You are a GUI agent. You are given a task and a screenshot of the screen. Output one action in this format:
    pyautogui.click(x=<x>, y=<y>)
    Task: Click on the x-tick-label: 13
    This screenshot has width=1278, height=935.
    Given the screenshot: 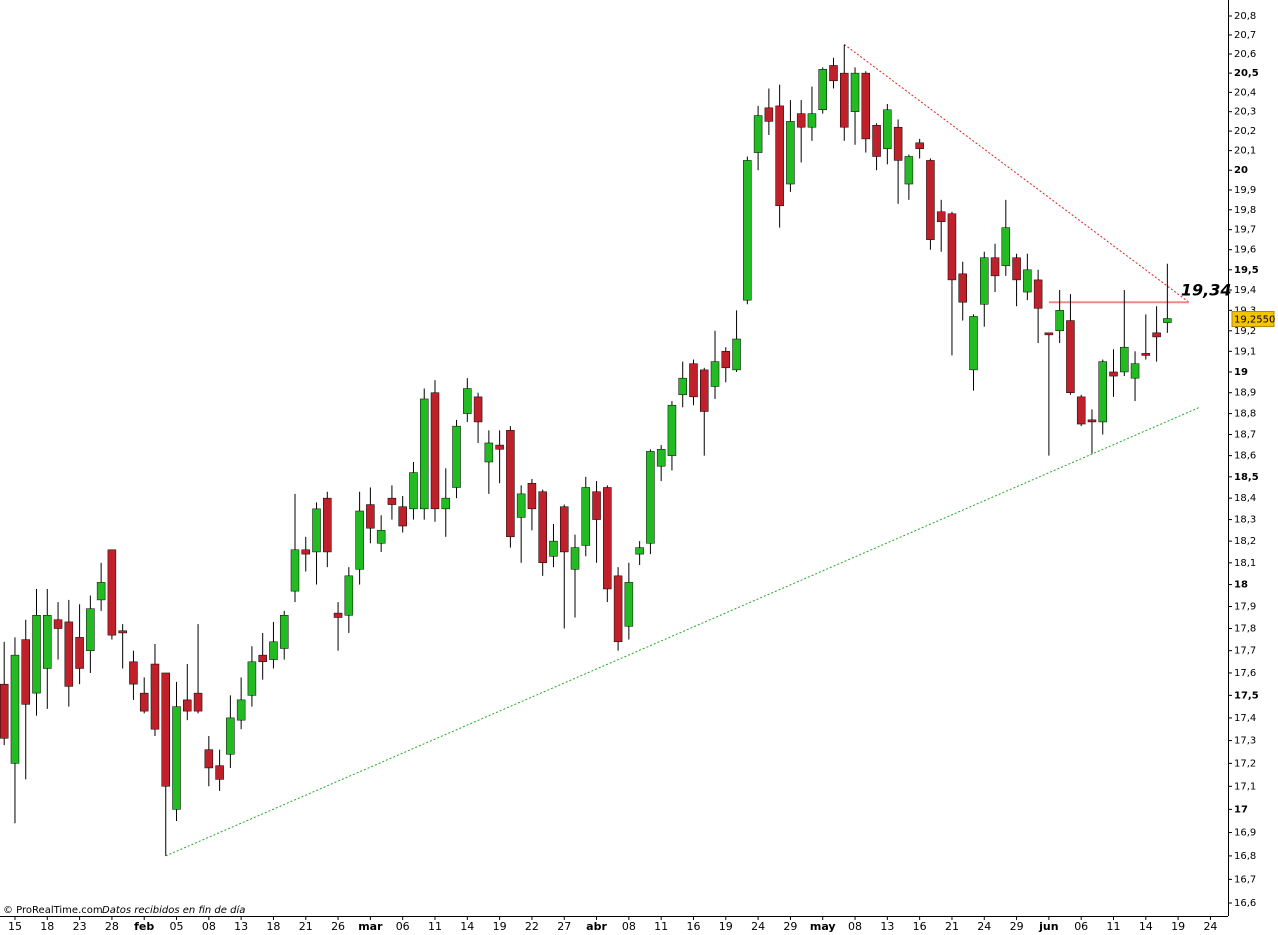 What is the action you would take?
    pyautogui.click(x=887, y=926)
    